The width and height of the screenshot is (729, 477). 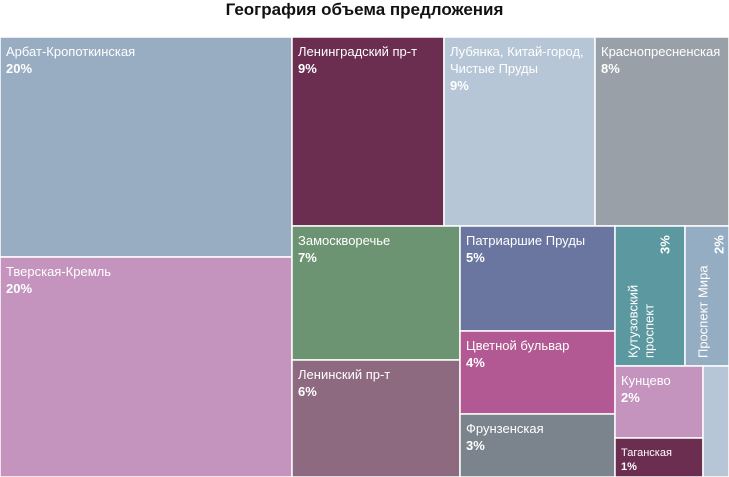 I want to click on treemap-tile: Краснопресненская 8%, so click(x=661, y=131).